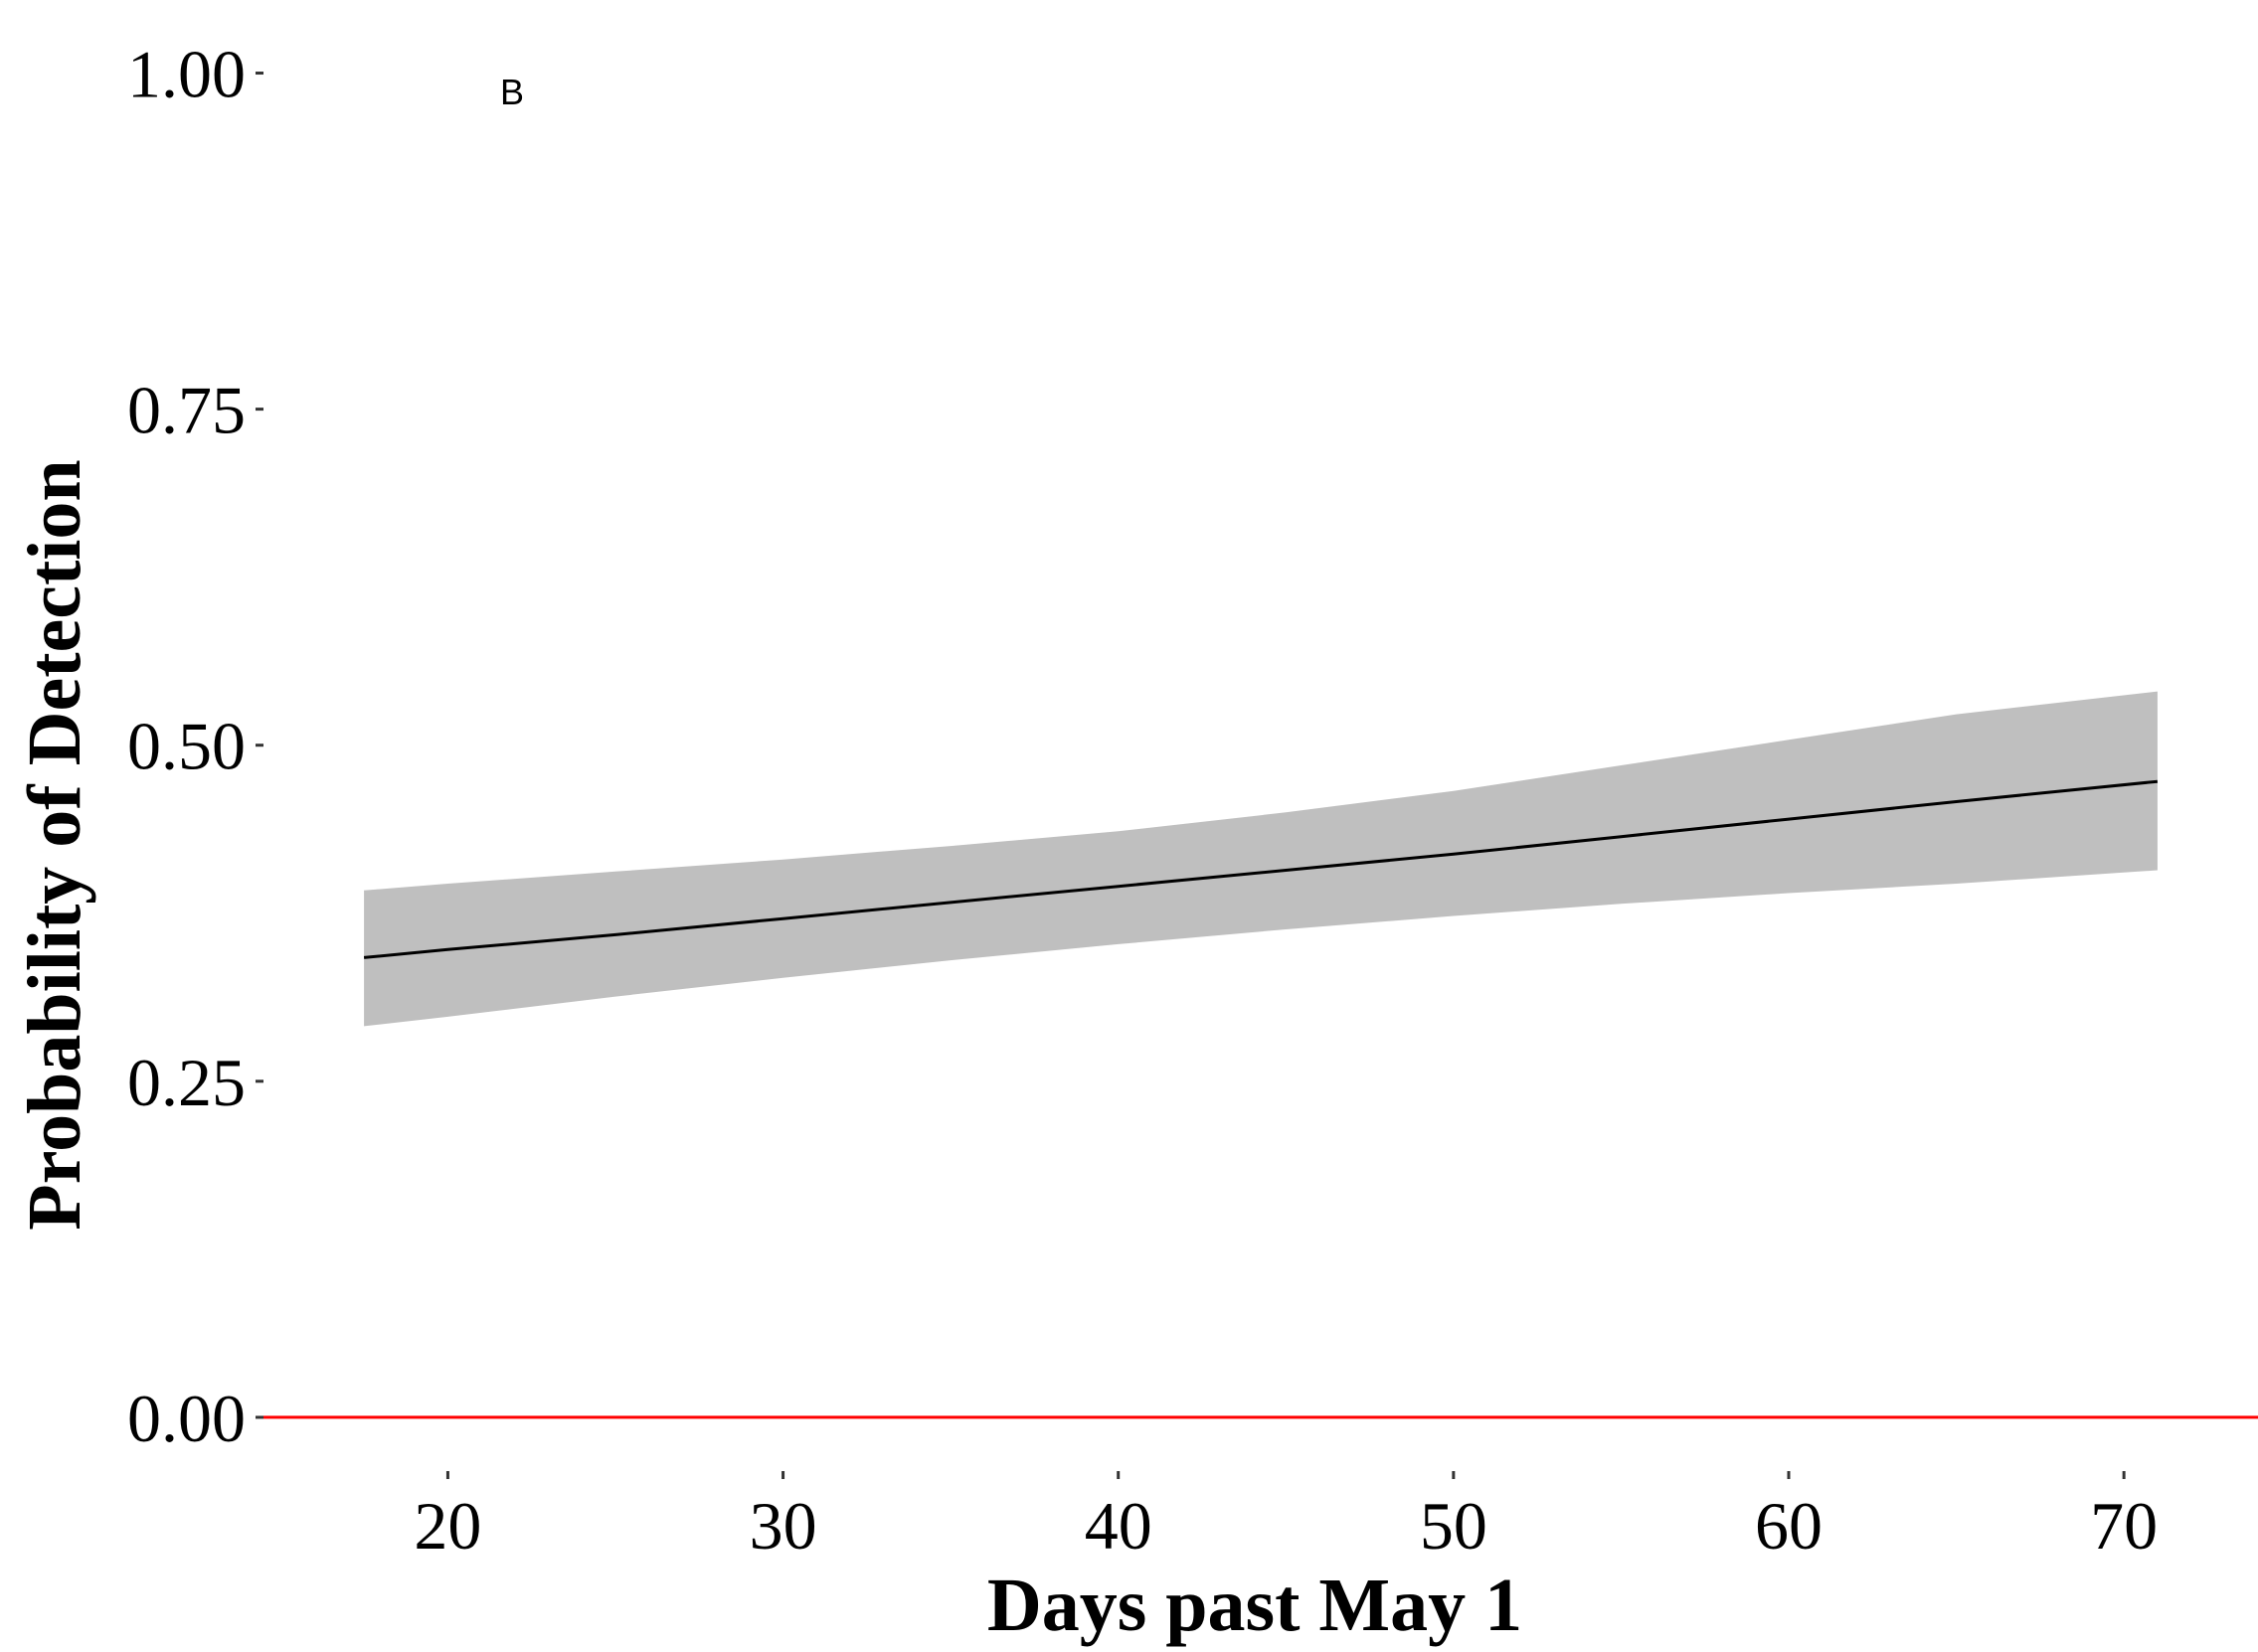 The image size is (2258, 1652). Describe the element at coordinates (186, 74) in the screenshot. I see `y-tick-label: 1.00` at that location.